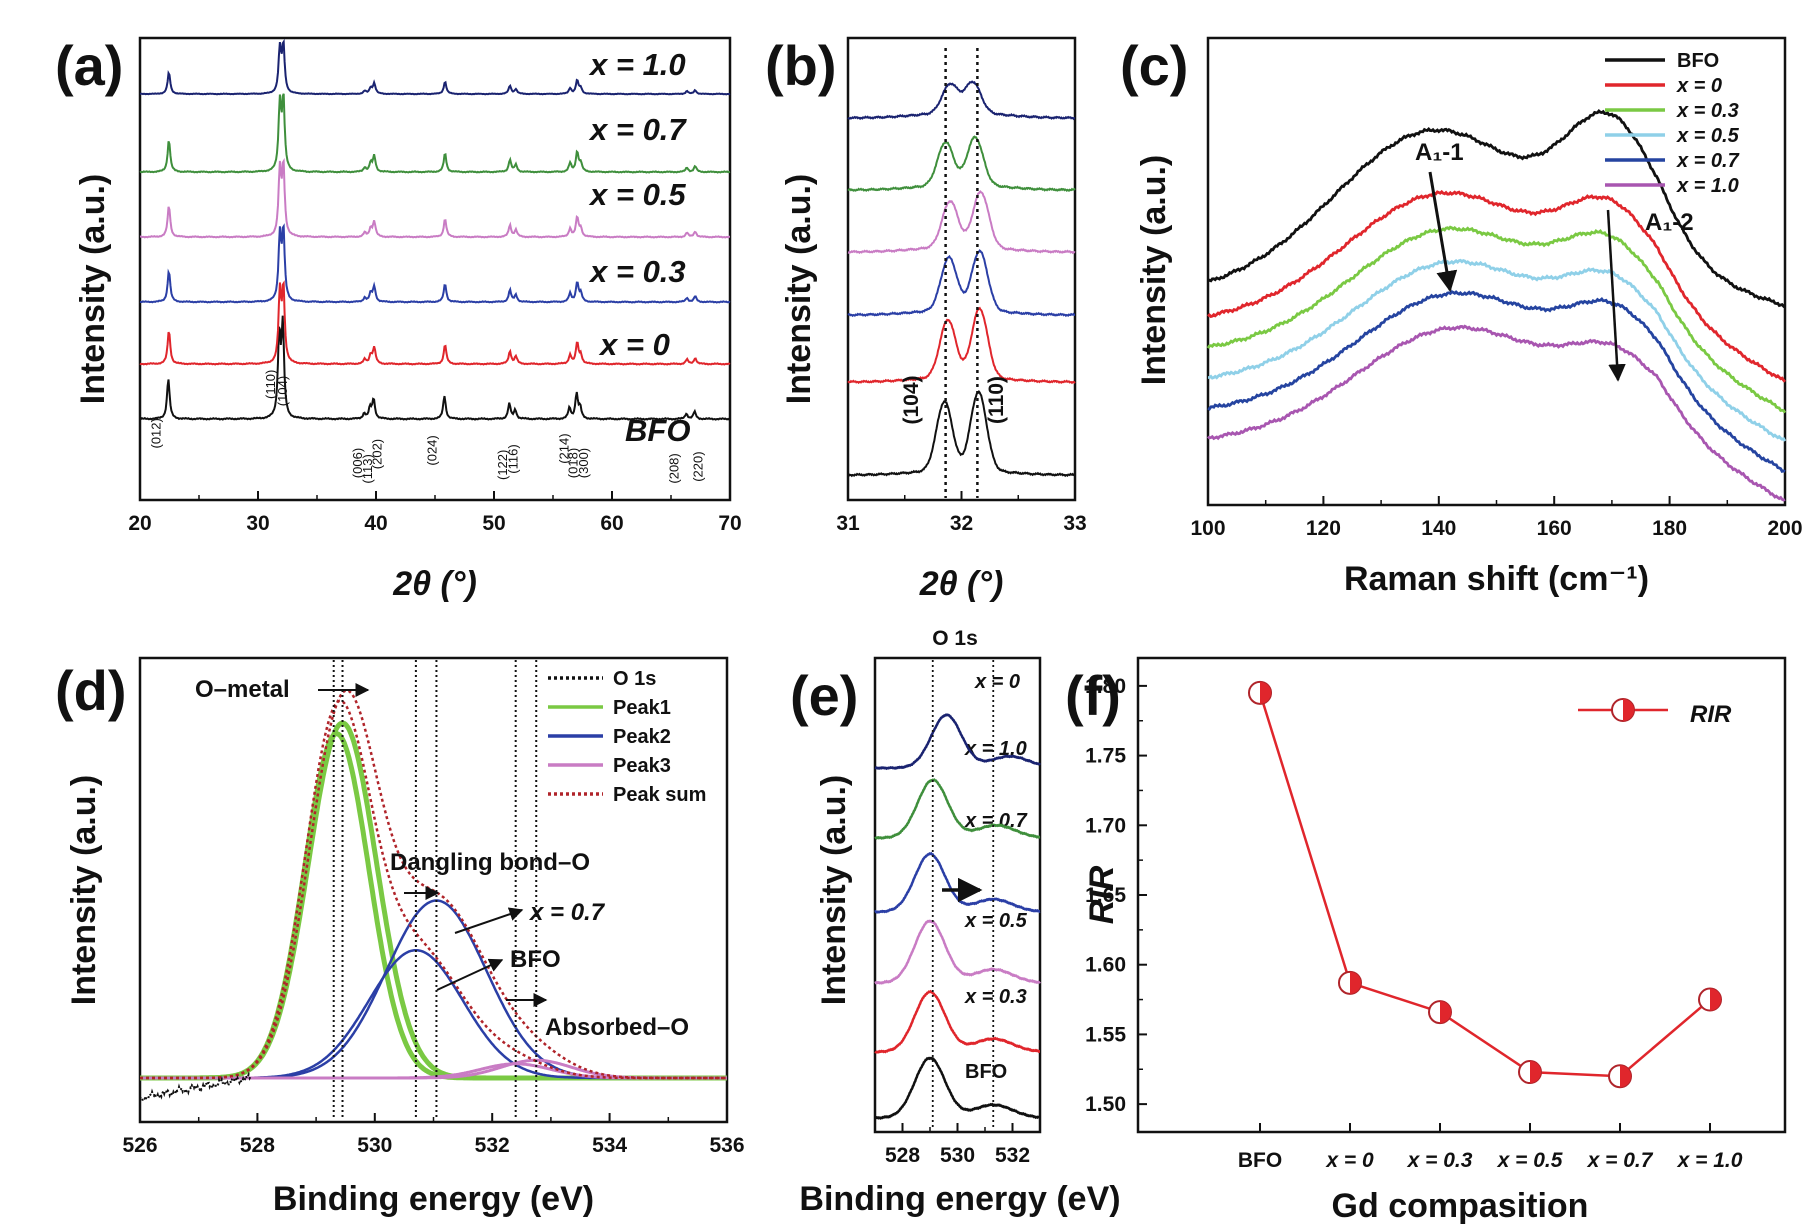 This screenshot has height=1229, width=1816. Describe the element at coordinates (1154, 65) in the screenshot. I see `panel-c-letter: (c)` at that location.